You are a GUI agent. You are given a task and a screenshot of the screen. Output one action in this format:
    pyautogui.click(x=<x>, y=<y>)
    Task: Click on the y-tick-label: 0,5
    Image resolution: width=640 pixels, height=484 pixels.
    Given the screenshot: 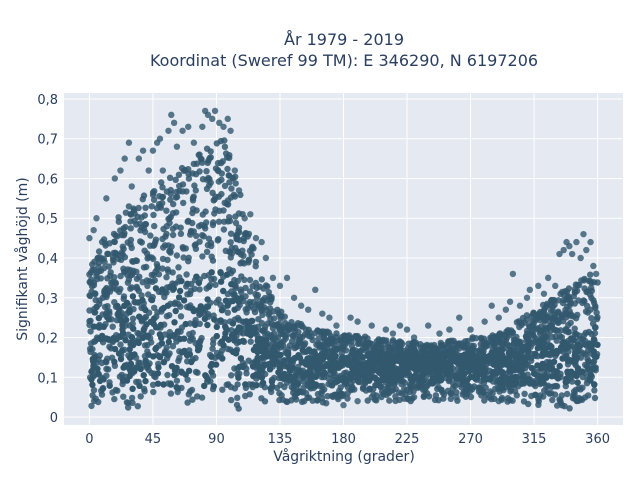 What is the action you would take?
    pyautogui.click(x=47, y=219)
    